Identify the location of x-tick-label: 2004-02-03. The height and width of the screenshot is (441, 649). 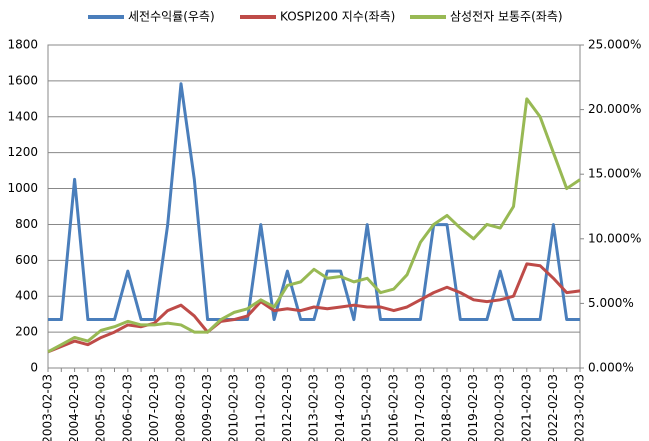
(74, 407).